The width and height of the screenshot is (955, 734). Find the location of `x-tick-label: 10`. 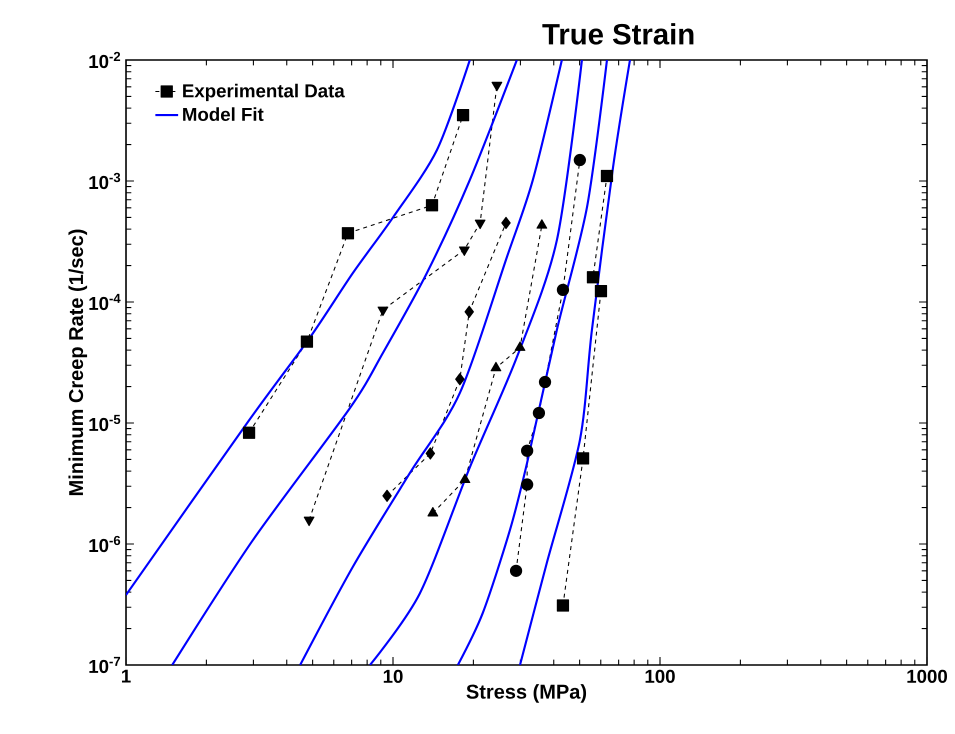

x-tick-label: 10 is located at coordinates (393, 676).